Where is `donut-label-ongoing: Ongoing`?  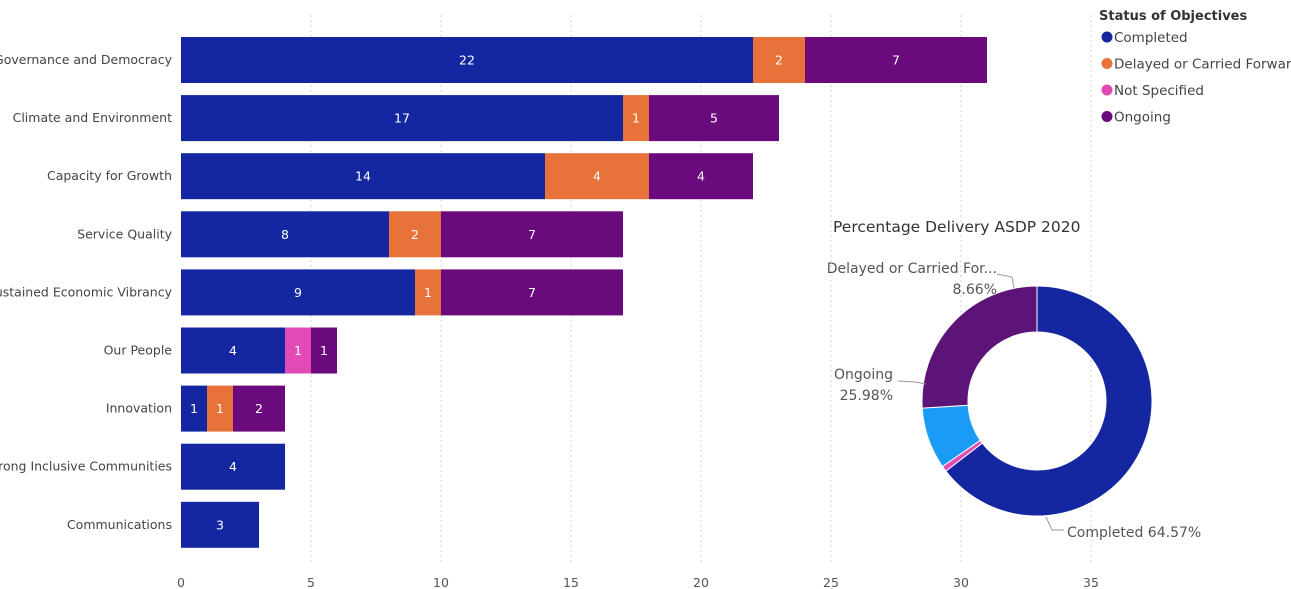
donut-label-ongoing: Ongoing is located at coordinates (863, 375).